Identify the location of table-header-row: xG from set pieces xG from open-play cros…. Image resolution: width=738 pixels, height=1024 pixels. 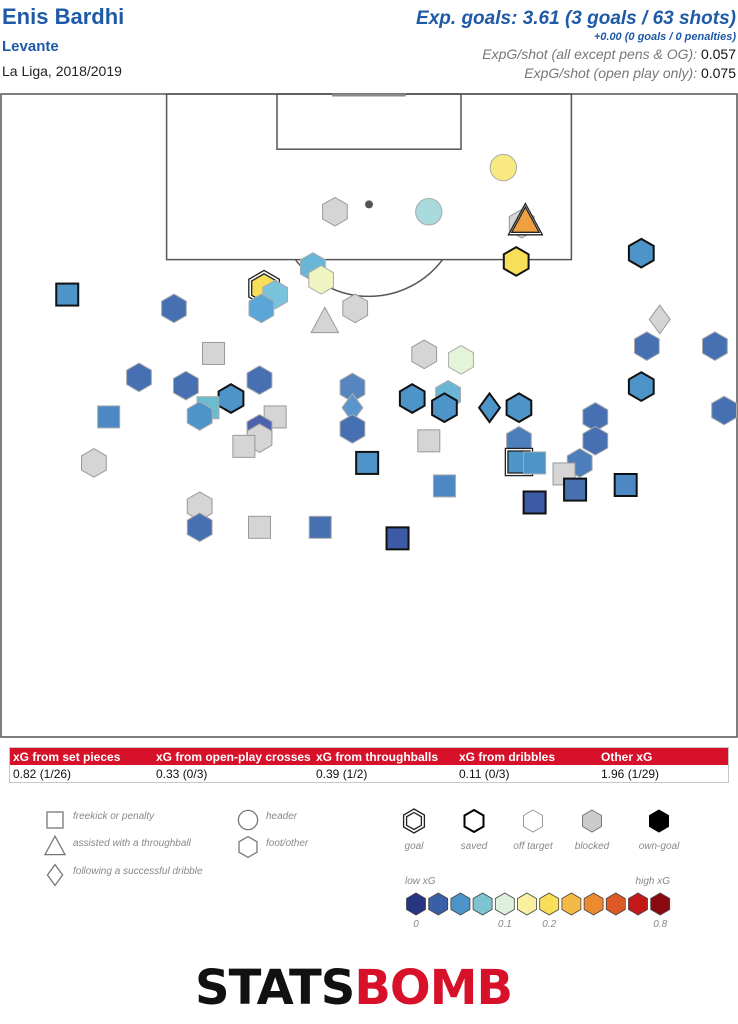
(369, 756).